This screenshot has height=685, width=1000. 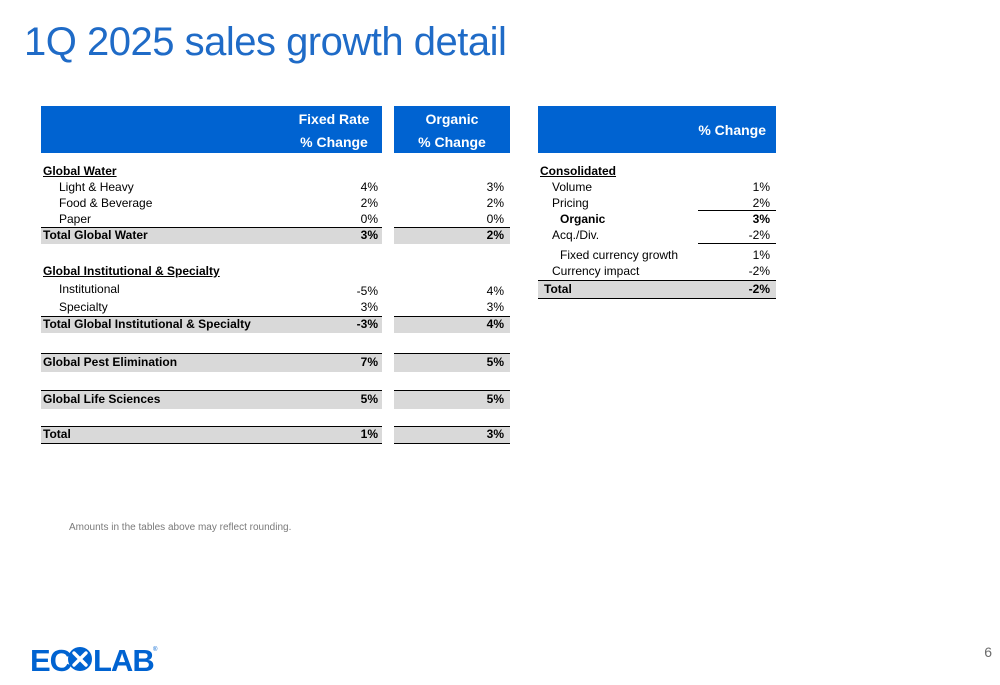 What do you see at coordinates (106, 203) in the screenshot?
I see `food-bev-label: Food & Beverage` at bounding box center [106, 203].